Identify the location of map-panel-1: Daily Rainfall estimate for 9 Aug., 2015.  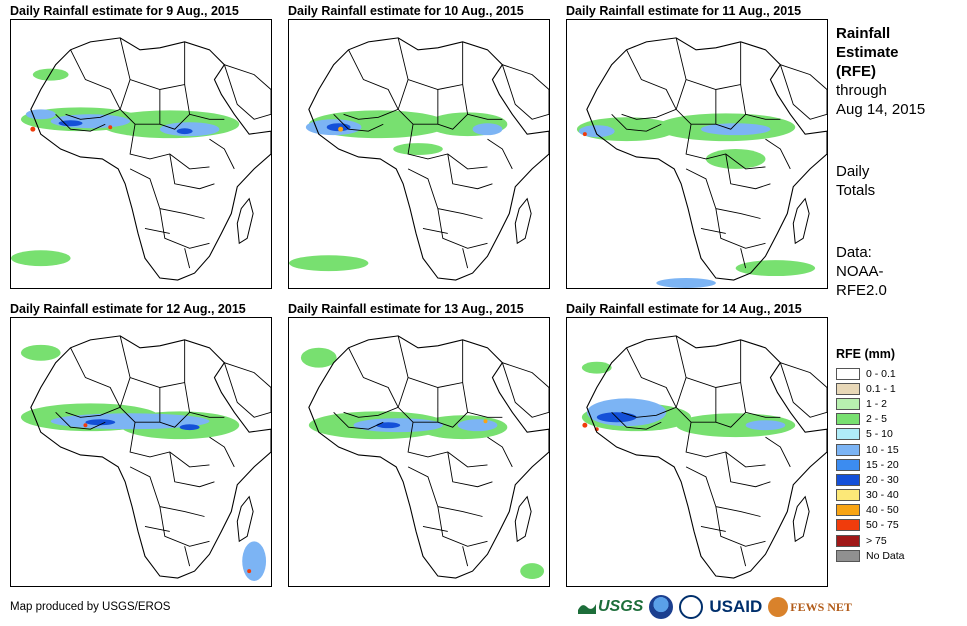
(141, 147).